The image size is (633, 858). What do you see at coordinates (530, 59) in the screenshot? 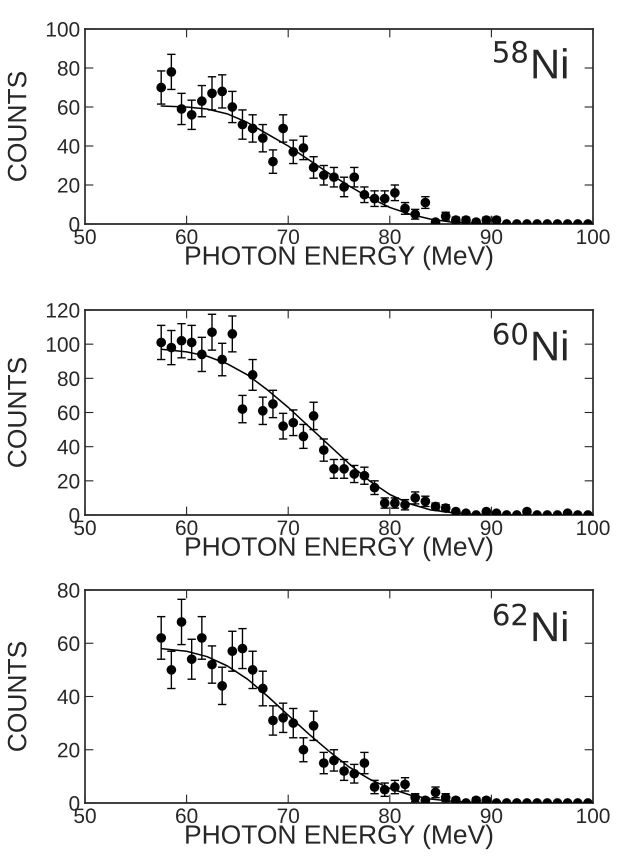
I see `annotation: $^{58}$Ni` at bounding box center [530, 59].